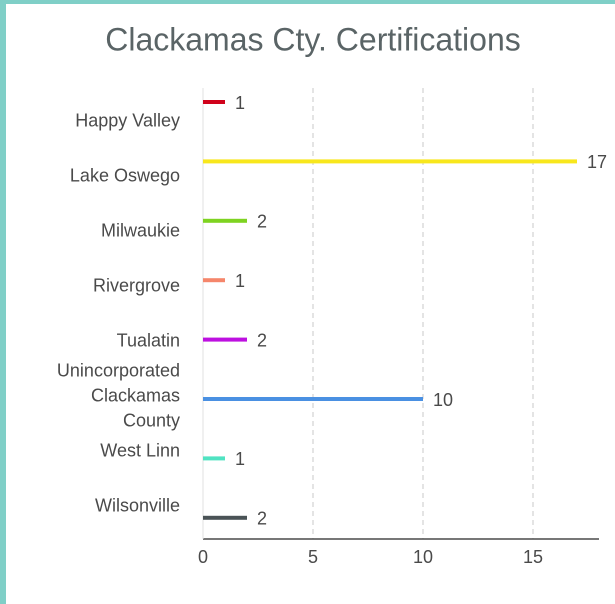  I want to click on y-tick-label: Wilsonville, so click(137, 505).